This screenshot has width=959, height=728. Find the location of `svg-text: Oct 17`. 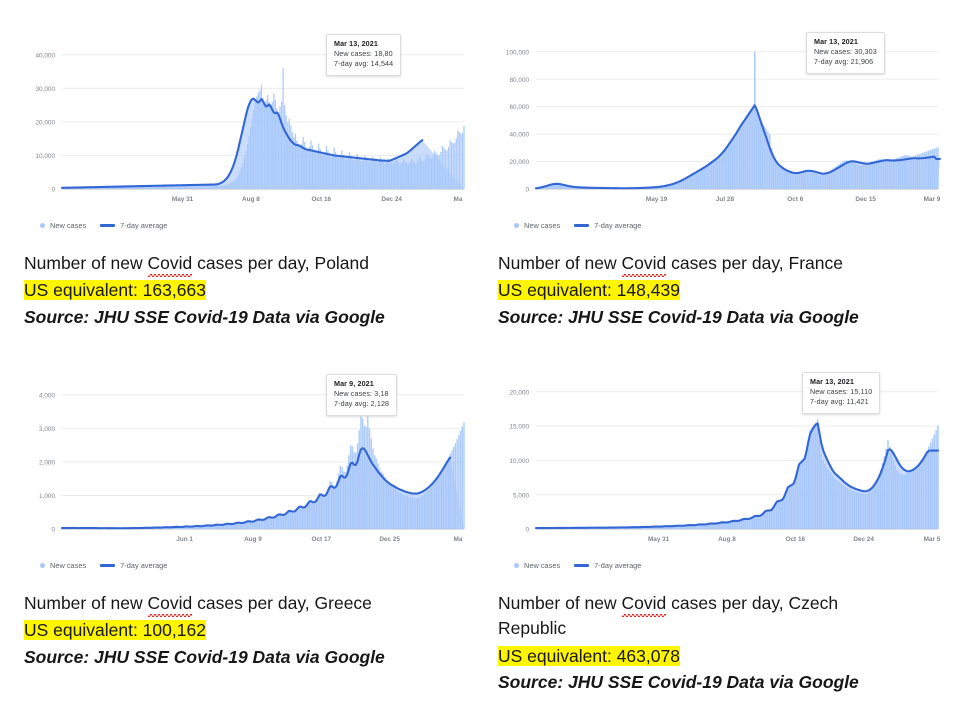

svg-text: Oct 17 is located at coordinates (322, 539).